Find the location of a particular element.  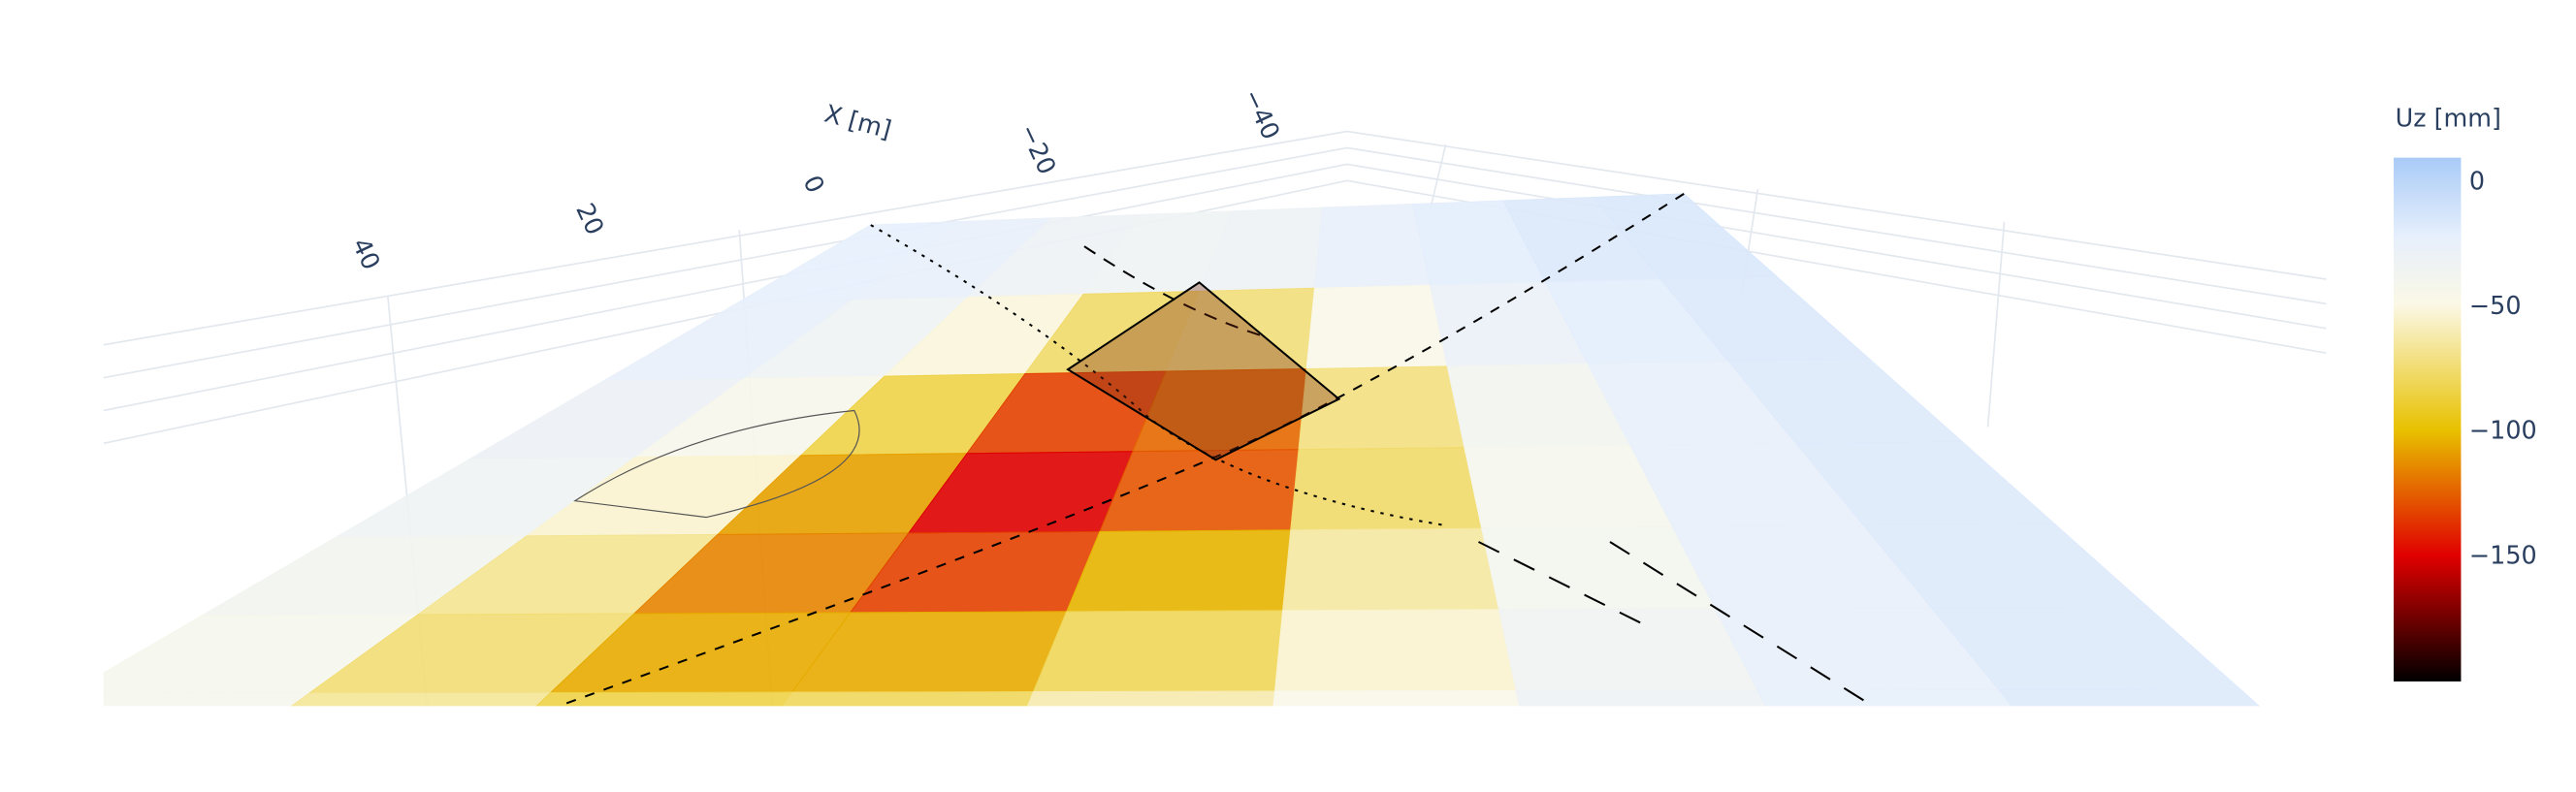

x-axis-title: X [m] is located at coordinates (857, 122).